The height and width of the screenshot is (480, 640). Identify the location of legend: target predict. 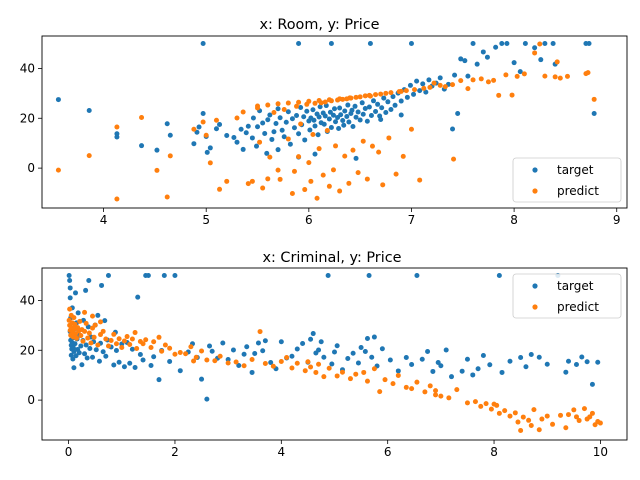
(567, 180).